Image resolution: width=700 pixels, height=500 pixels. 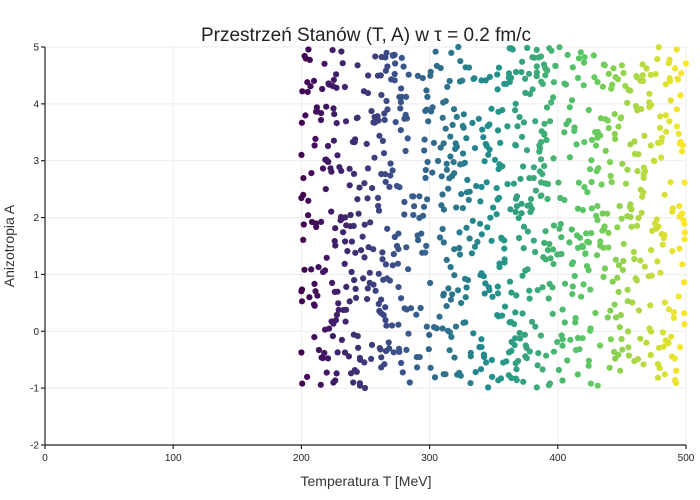 What do you see at coordinates (37, 247) in the screenshot?
I see `y-axis-ticks: -2 -1 0 1 2 3 4 5` at bounding box center [37, 247].